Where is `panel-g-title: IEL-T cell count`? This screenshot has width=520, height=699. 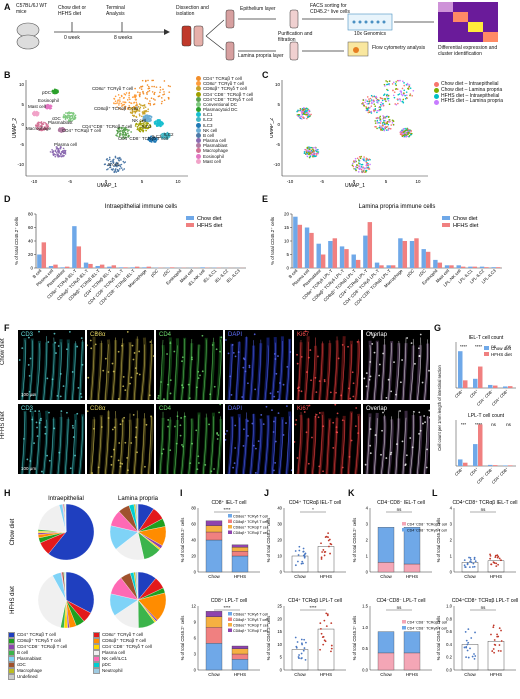 panel-g-title: IEL-T cell count is located at coordinates (486, 338).